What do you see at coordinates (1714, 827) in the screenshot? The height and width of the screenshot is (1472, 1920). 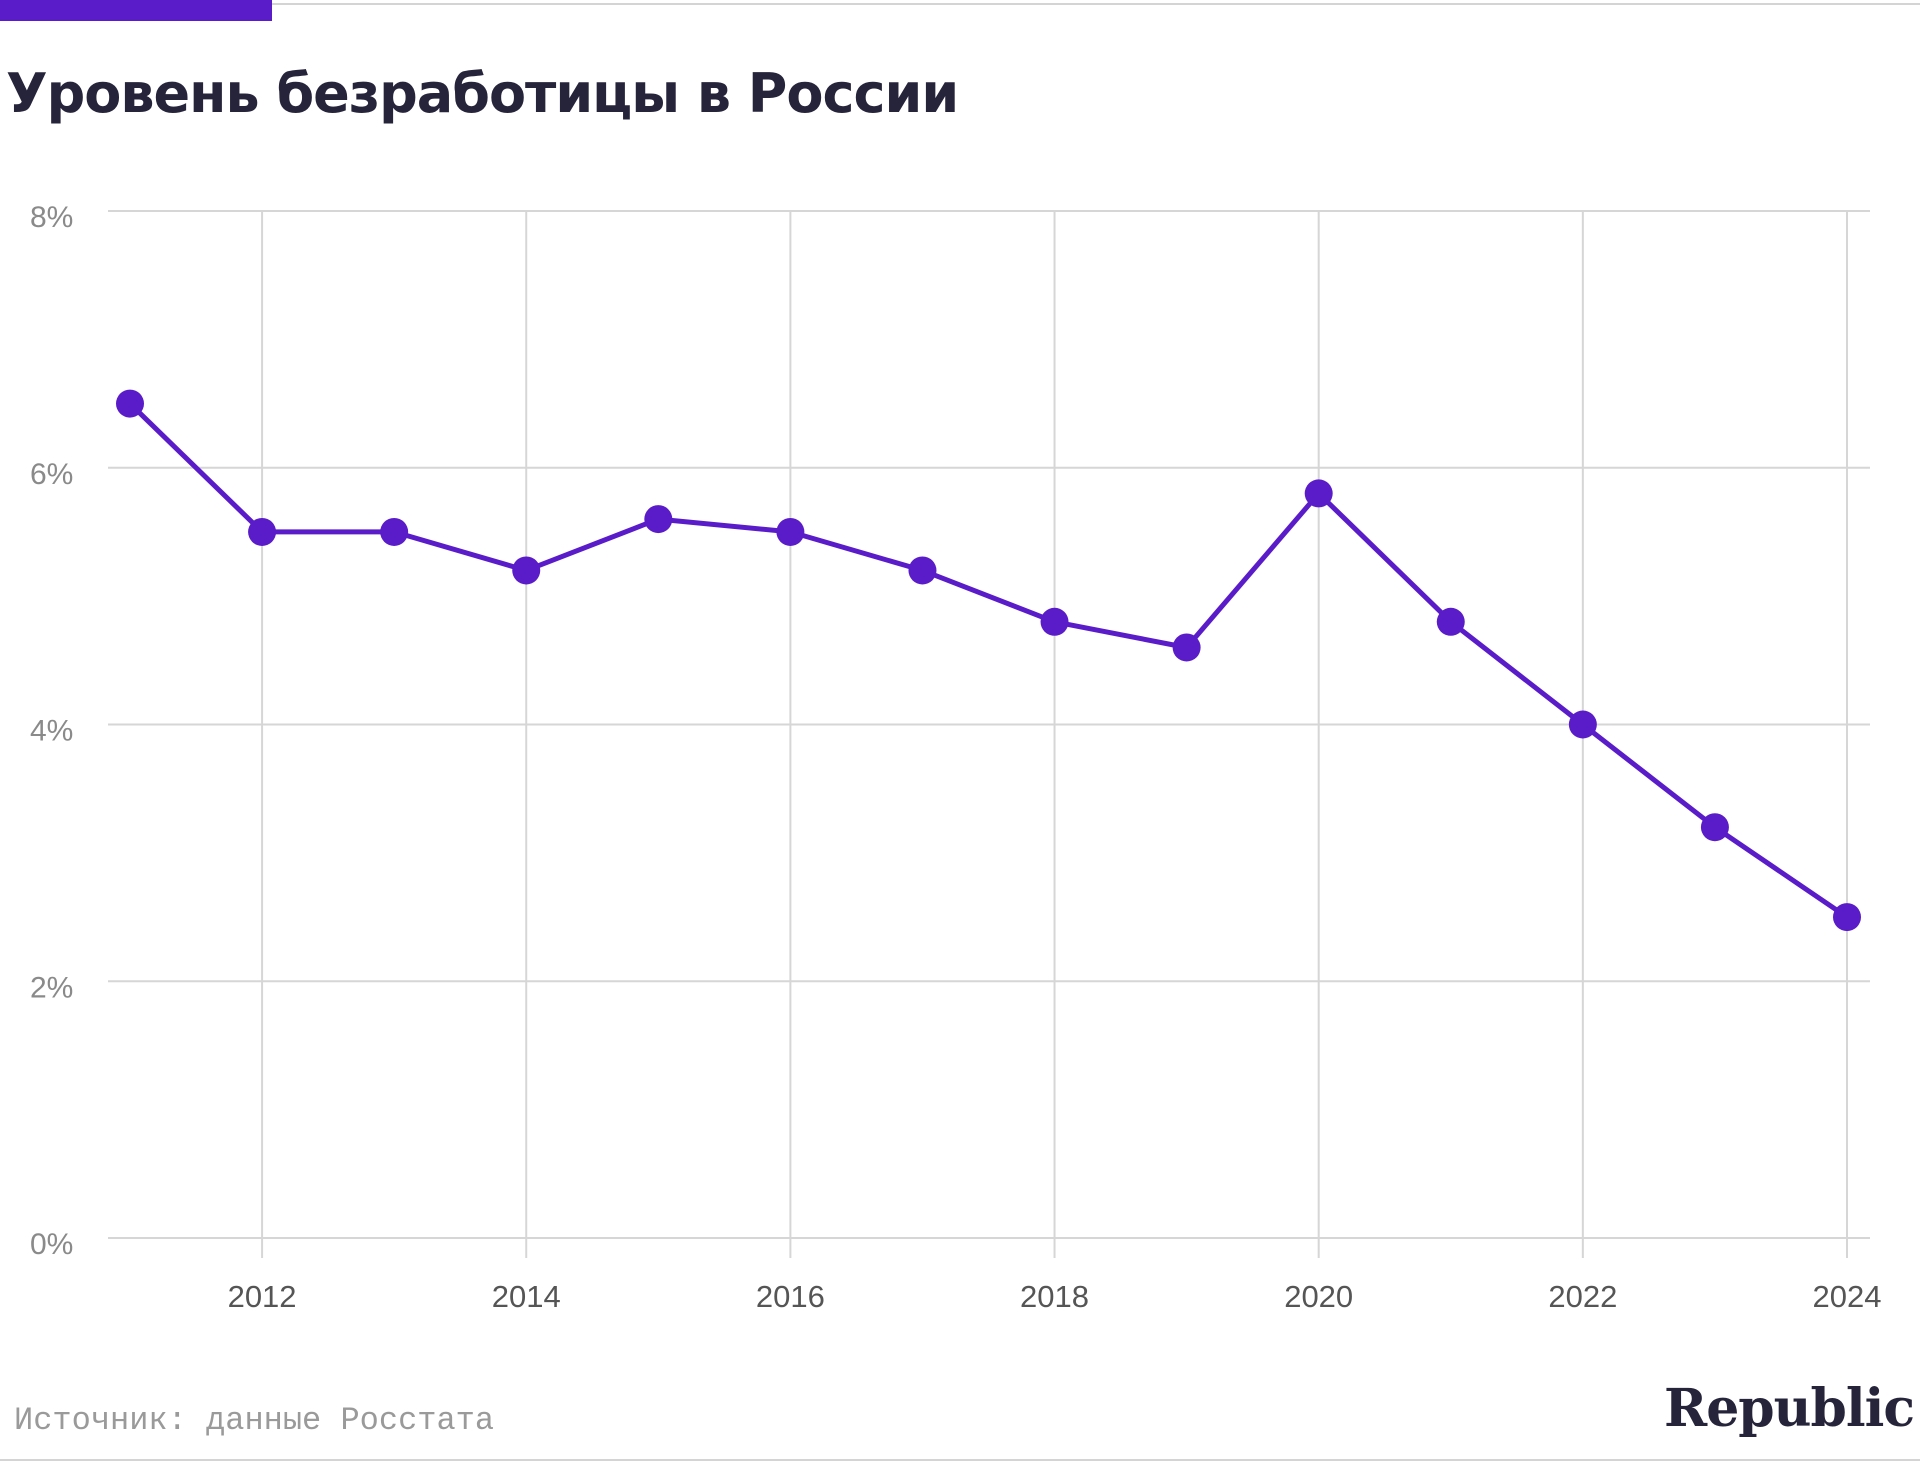 I see `data-point-2023` at bounding box center [1714, 827].